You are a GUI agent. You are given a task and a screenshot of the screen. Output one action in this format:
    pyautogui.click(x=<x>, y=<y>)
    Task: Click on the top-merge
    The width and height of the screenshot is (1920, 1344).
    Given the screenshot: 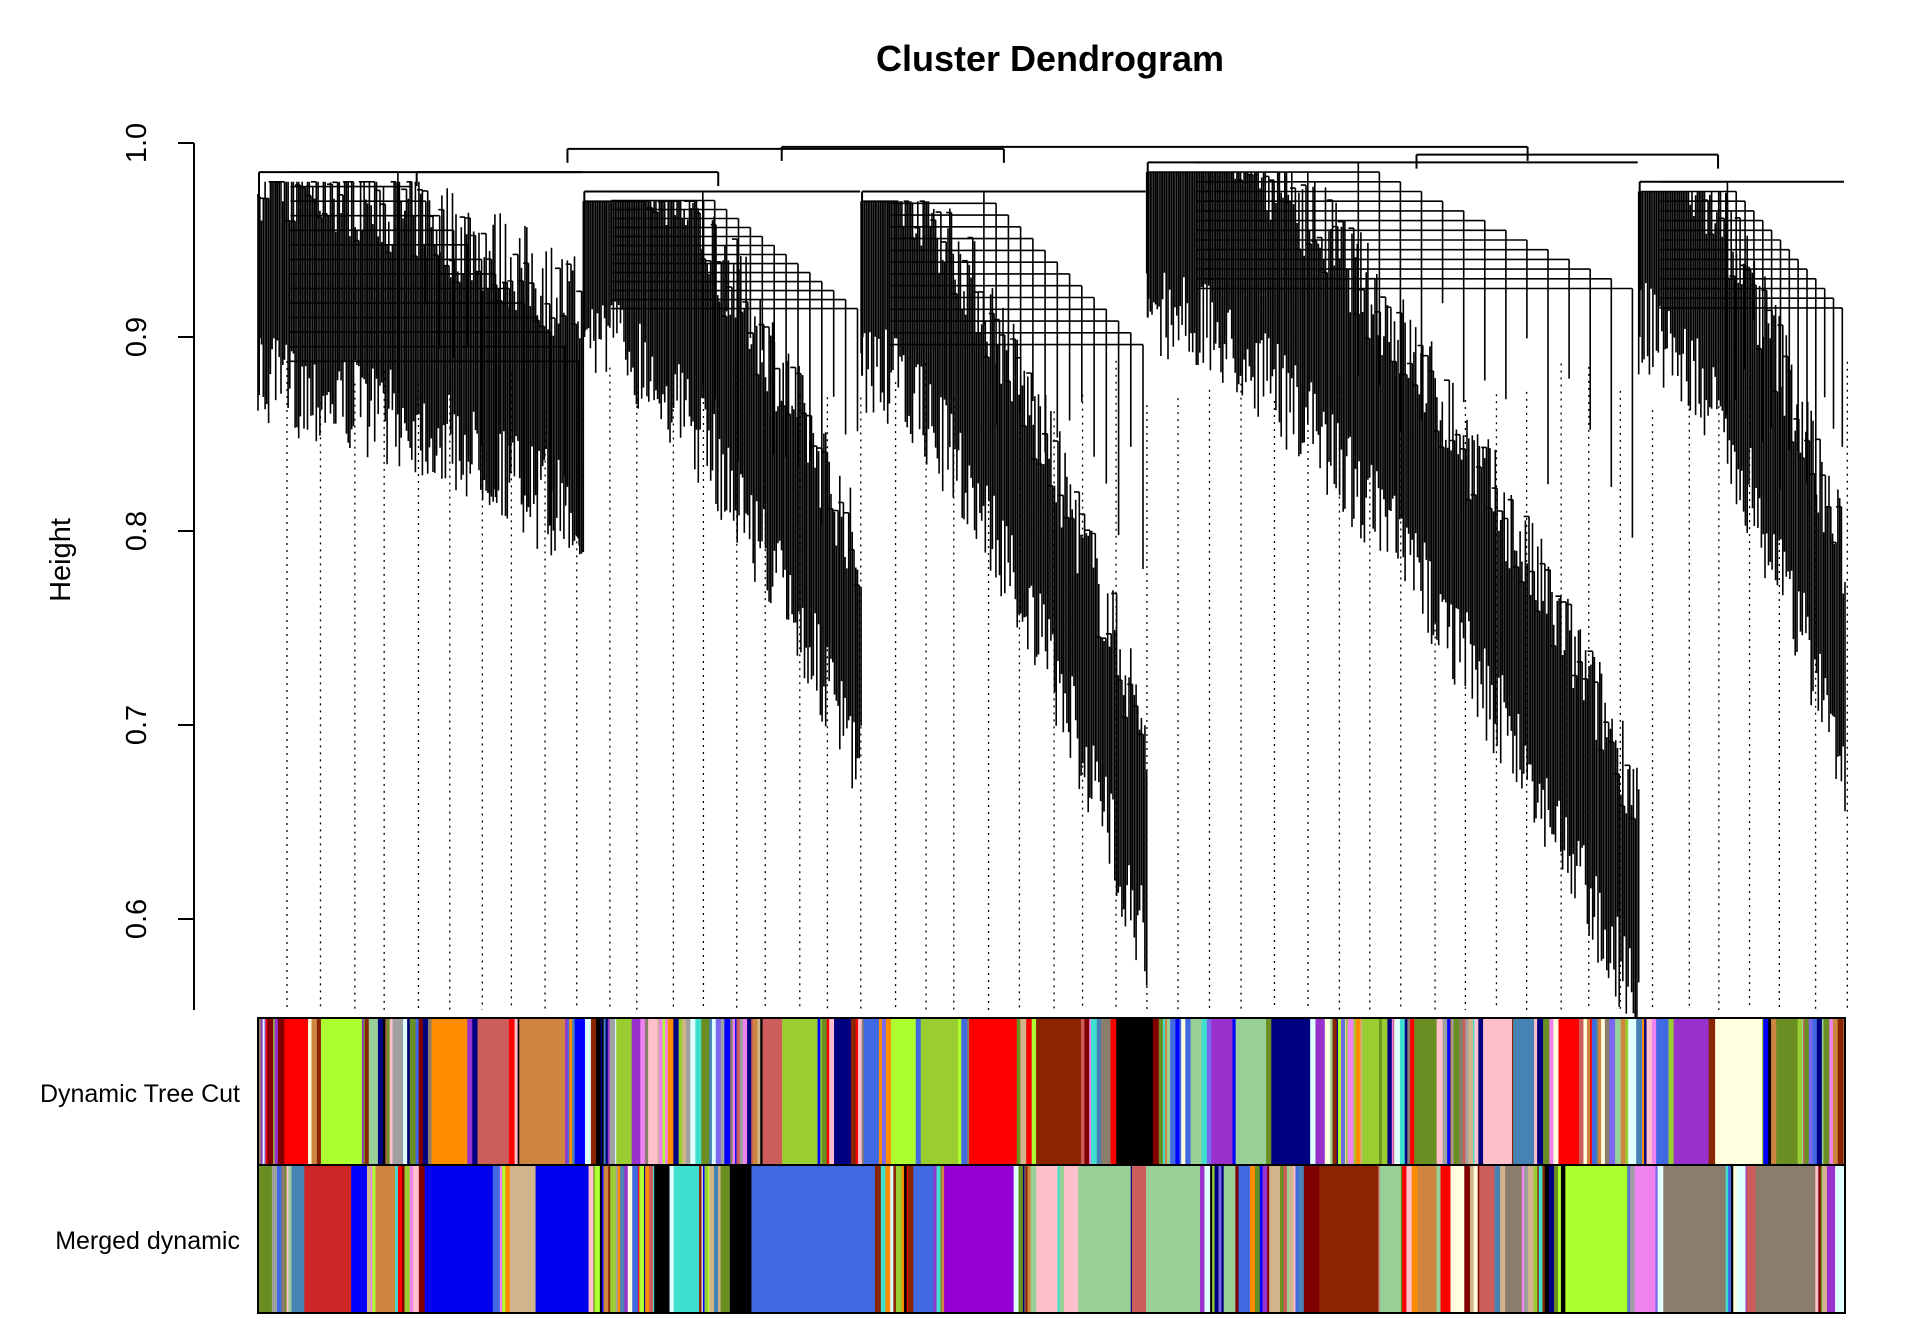 What is the action you would take?
    pyautogui.click(x=785, y=155)
    